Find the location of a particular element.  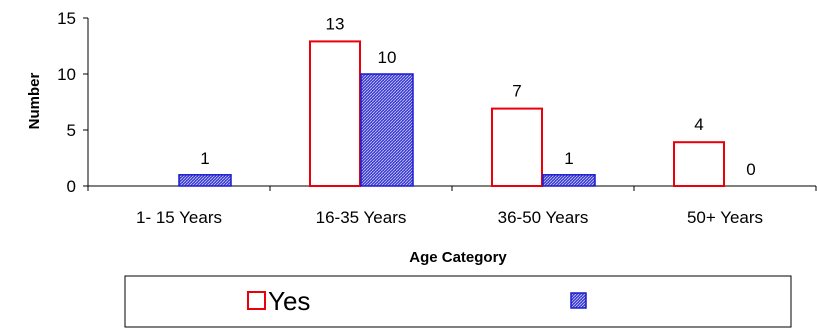

x-tick-label: 16-35 Years is located at coordinates (361, 217).